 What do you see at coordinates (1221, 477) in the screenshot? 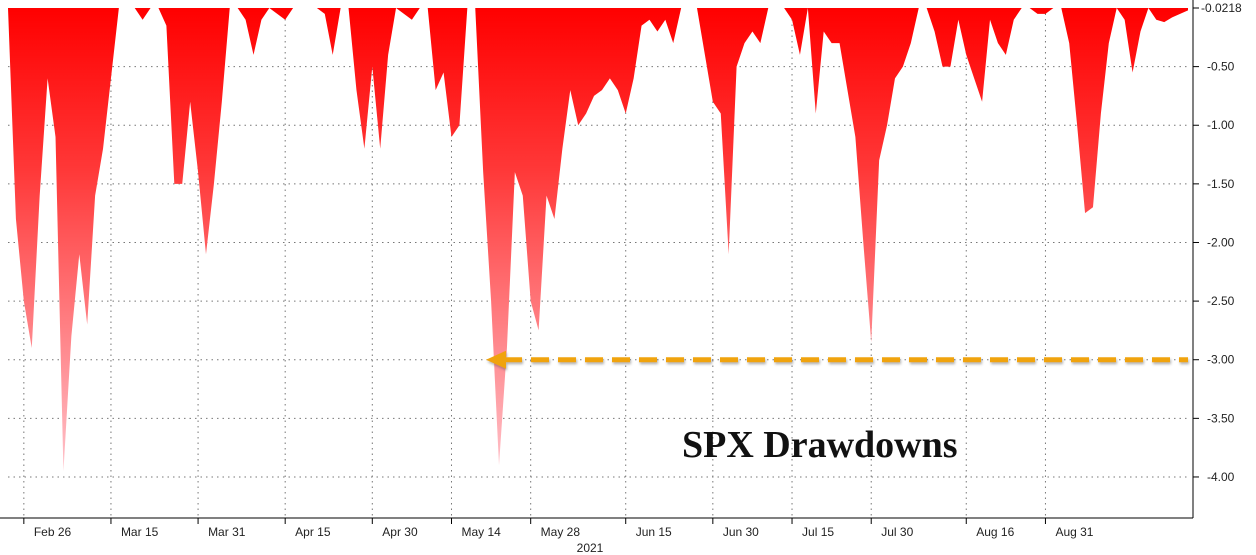
I see `y-tick-label: -4.00` at bounding box center [1221, 477].